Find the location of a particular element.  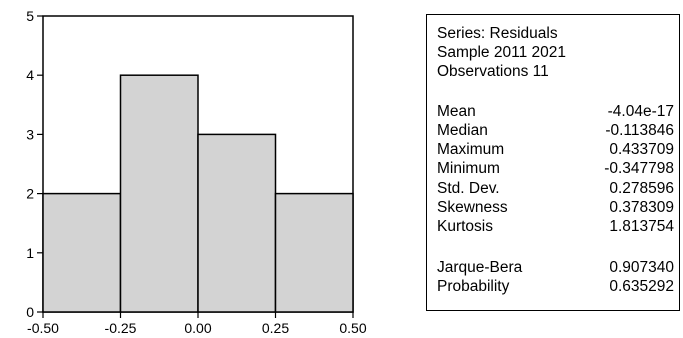

stat-value: 0.907340 is located at coordinates (641, 267).